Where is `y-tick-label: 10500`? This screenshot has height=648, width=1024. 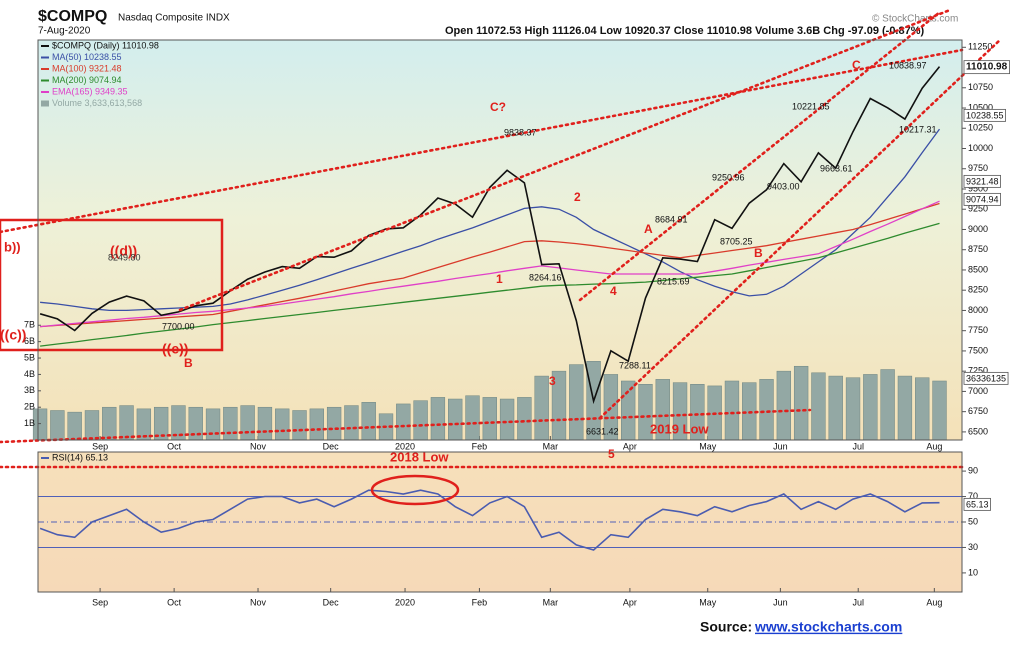 y-tick-label: 10500 is located at coordinates (980, 107).